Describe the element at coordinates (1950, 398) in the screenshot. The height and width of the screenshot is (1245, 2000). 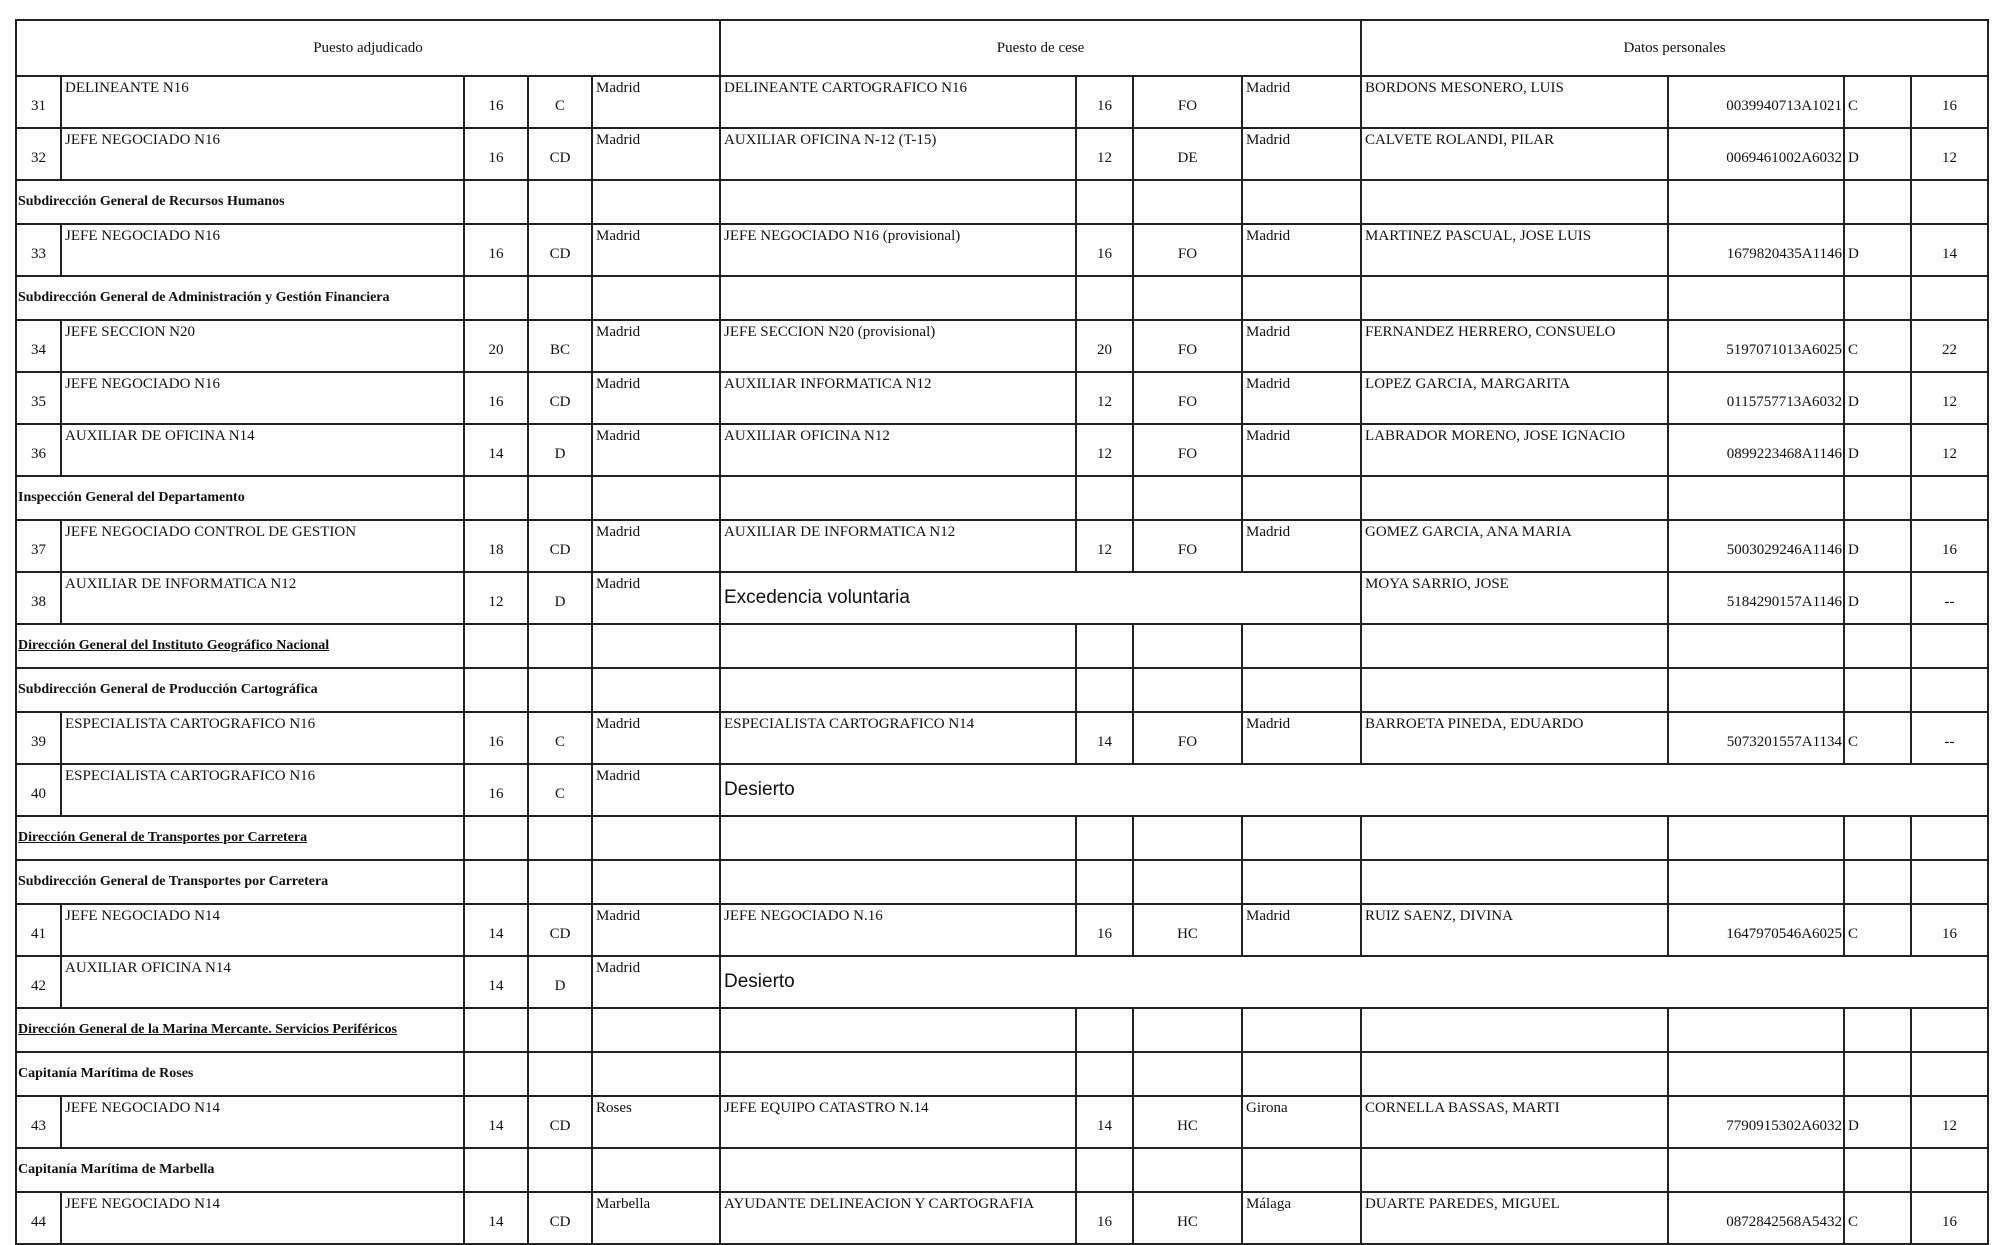
I see `grado: 12` at that location.